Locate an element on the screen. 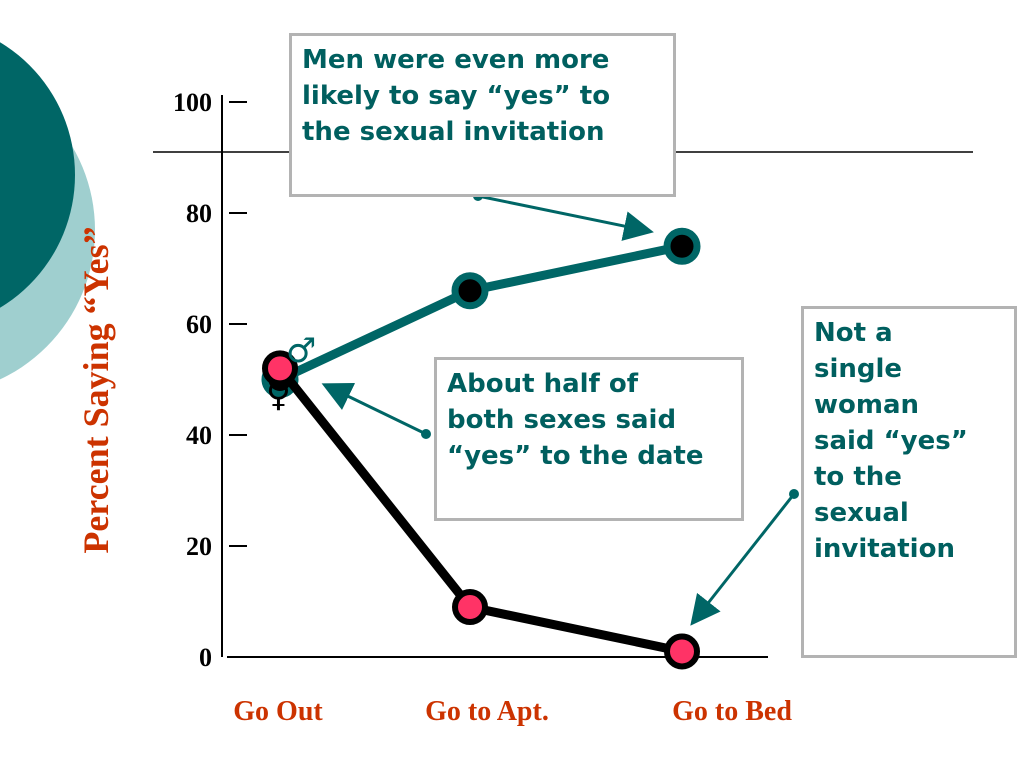  decoration-dark-circle is located at coordinates (37, 175).